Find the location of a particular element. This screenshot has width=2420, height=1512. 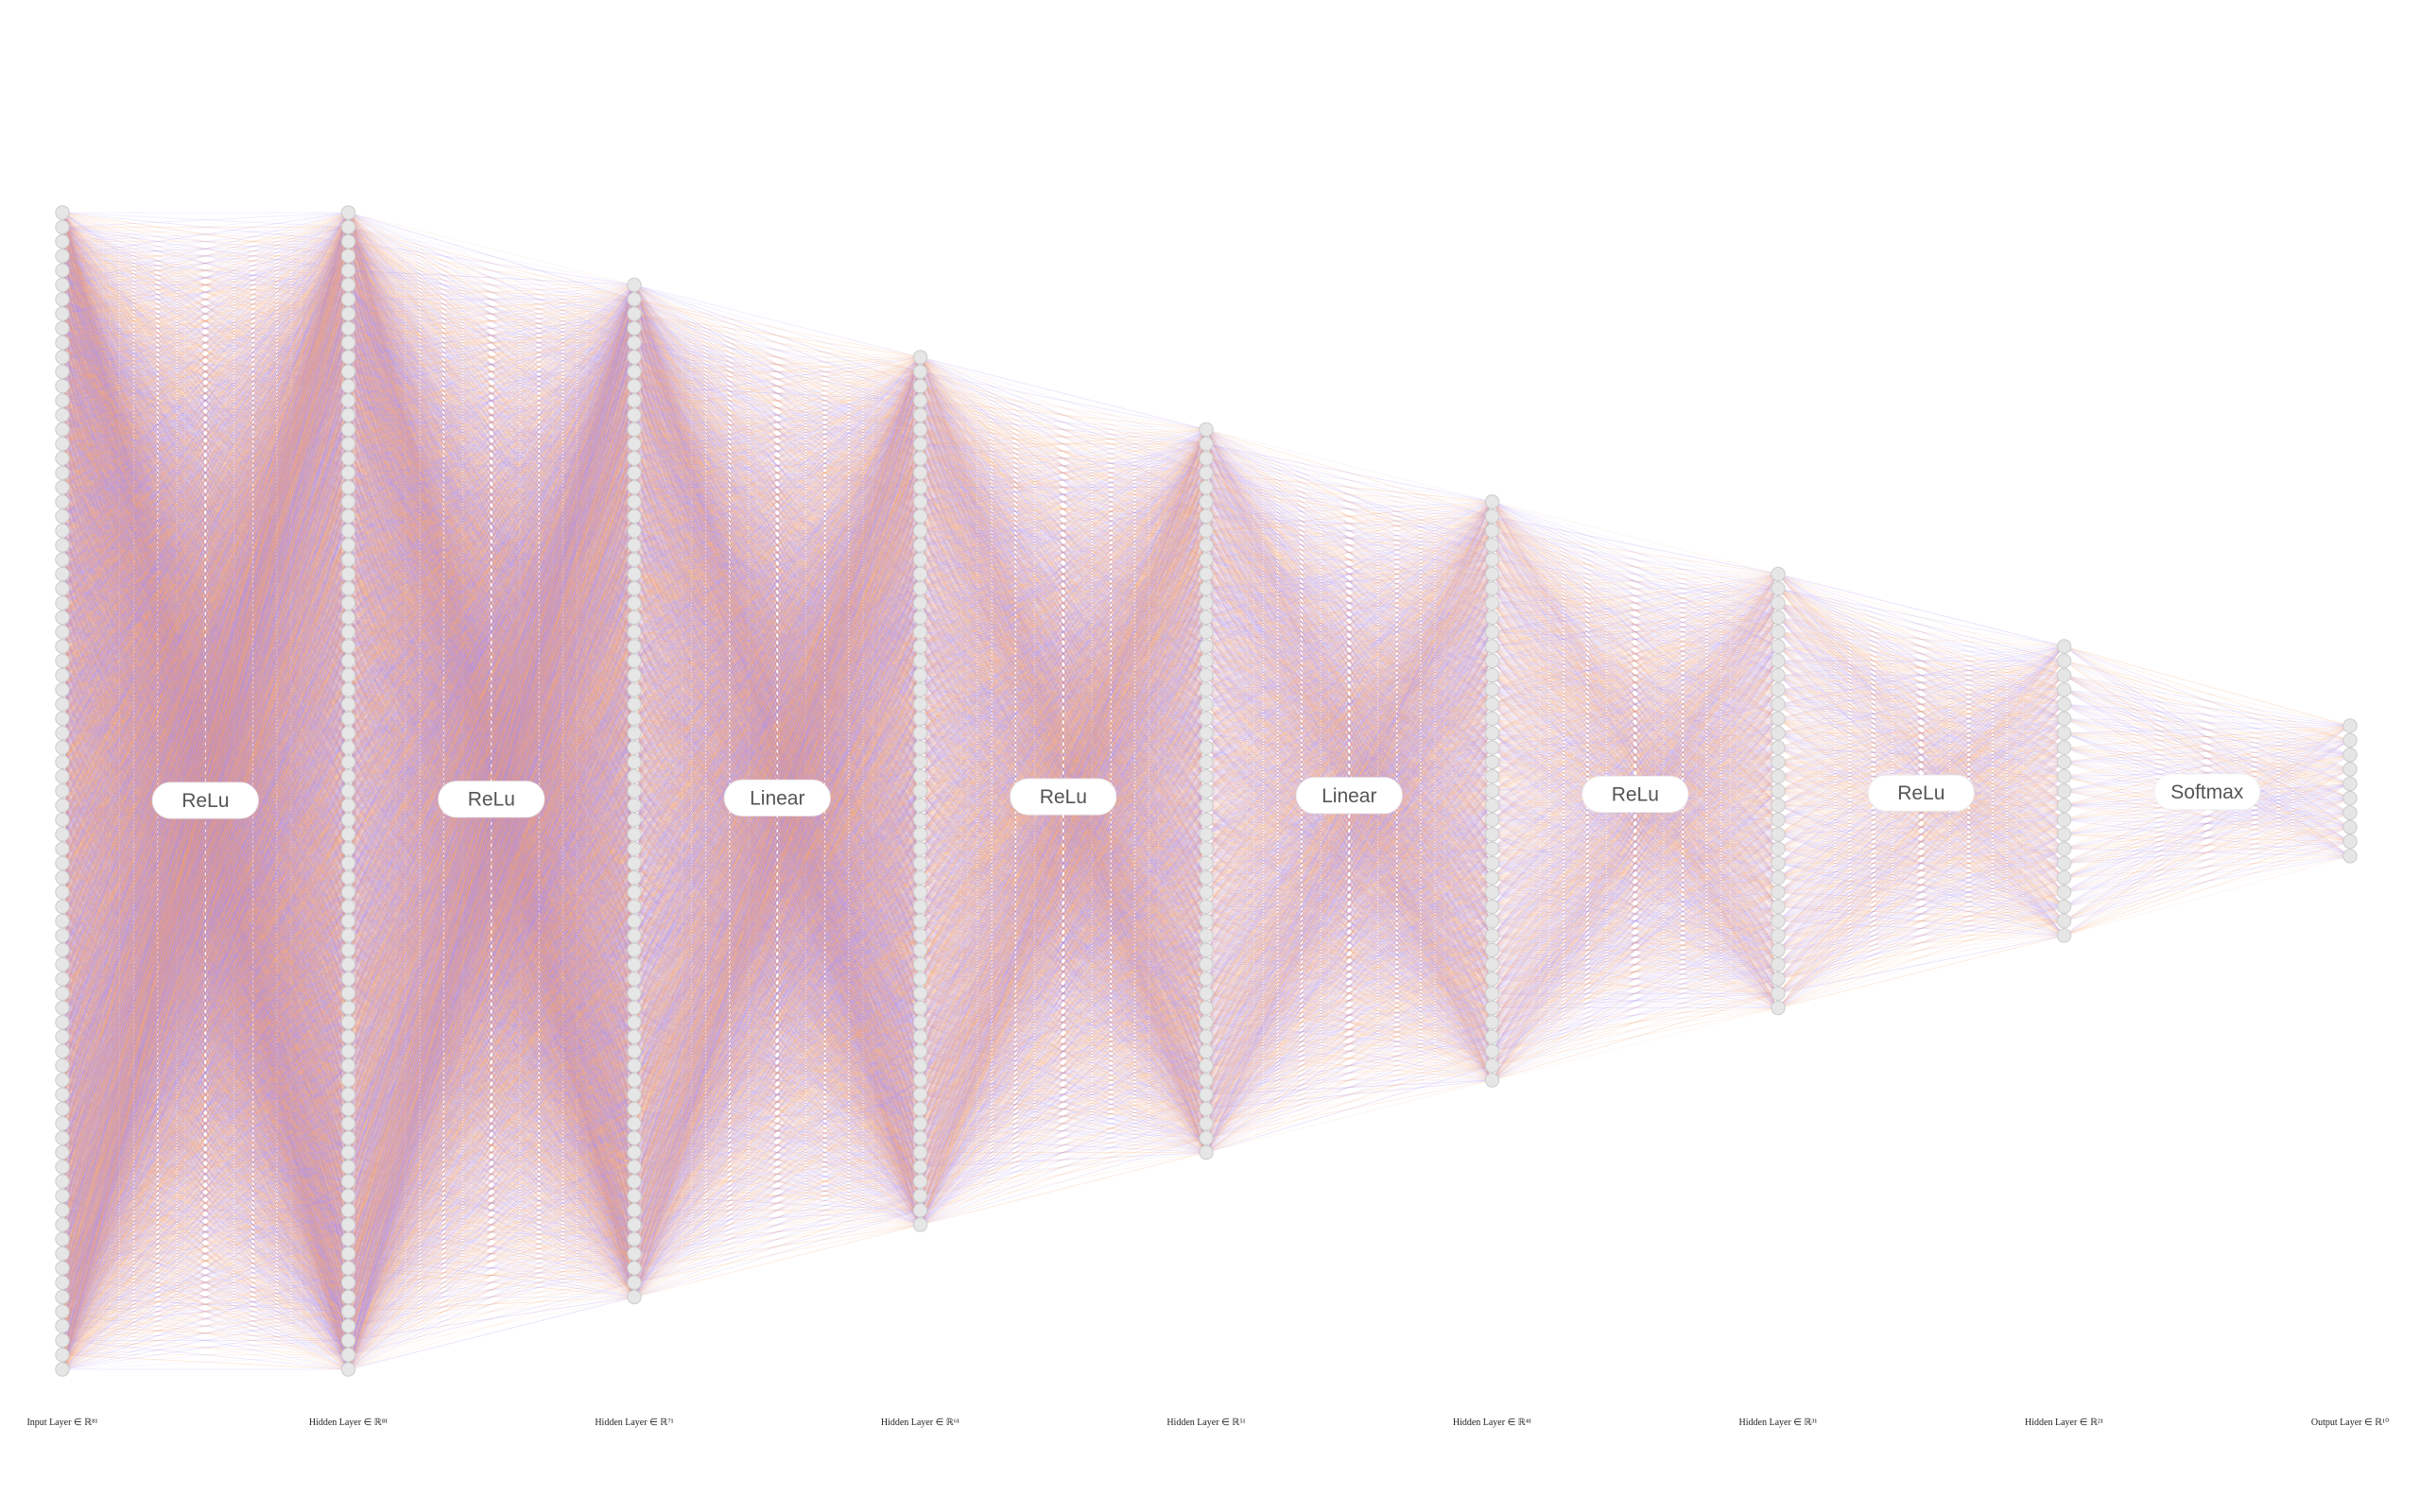

layer-label-5: Hidden Layer ∈ ℝ⁵¹ is located at coordinates (1206, 1423).